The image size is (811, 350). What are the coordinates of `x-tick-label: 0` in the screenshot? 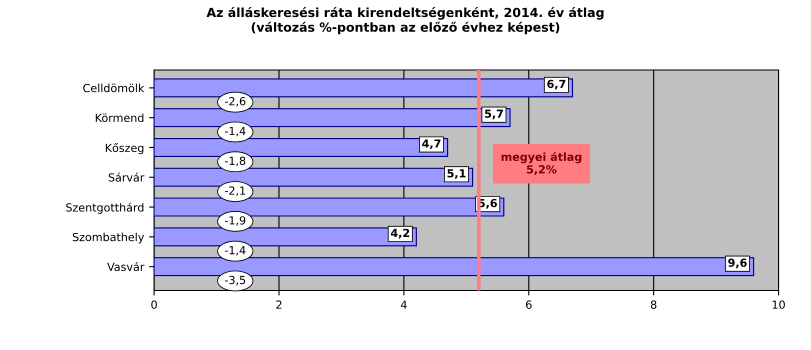 It's located at (154, 304).